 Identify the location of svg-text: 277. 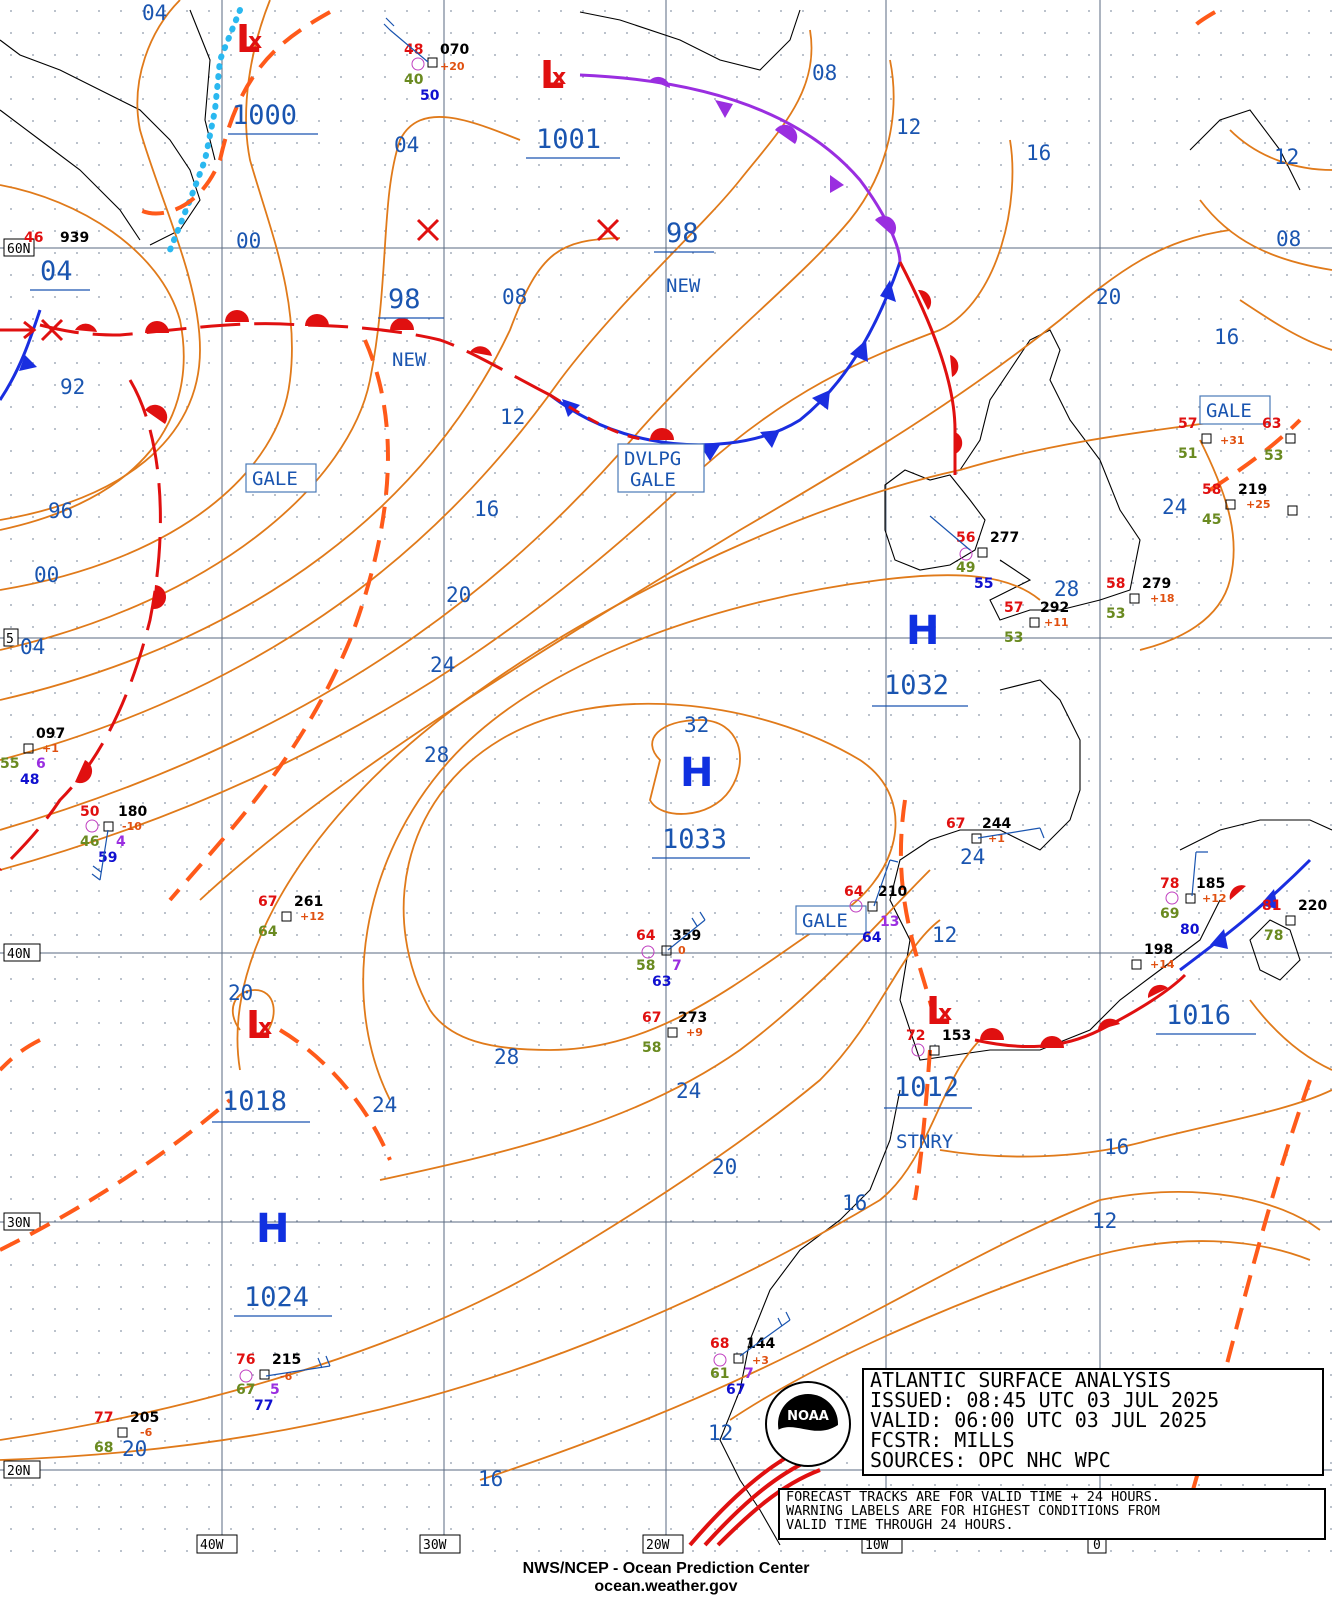
(1004, 538).